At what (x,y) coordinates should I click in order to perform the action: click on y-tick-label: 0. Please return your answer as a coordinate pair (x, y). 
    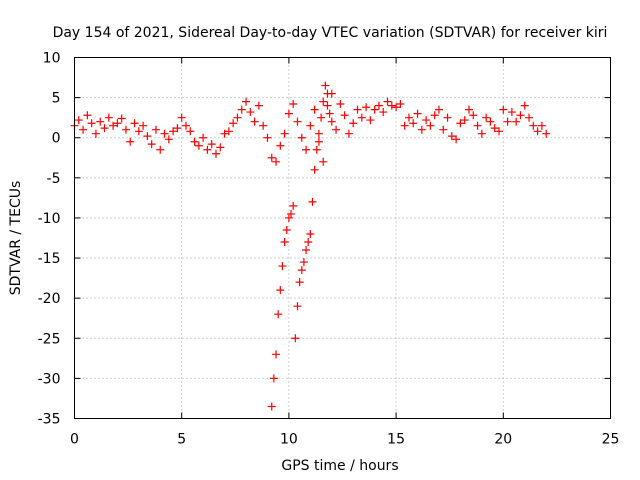
    Looking at the image, I should click on (56, 139).